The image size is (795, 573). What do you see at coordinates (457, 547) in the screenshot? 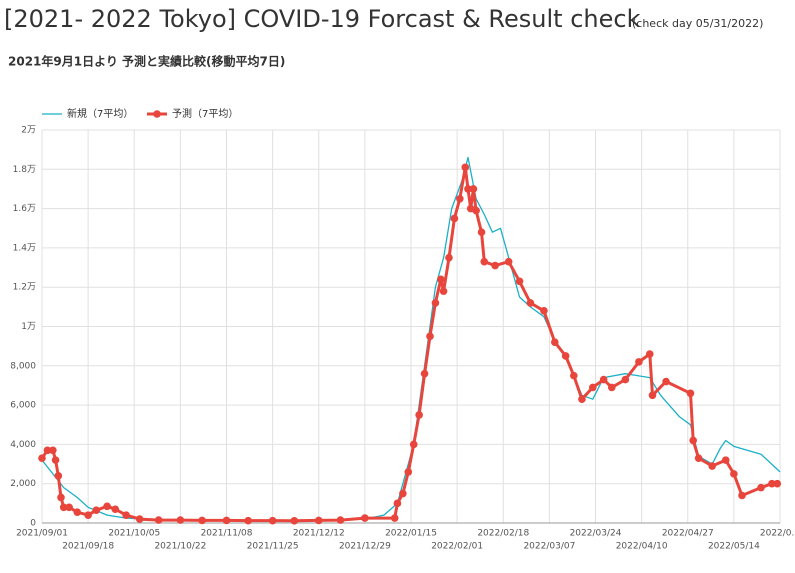
I see `x-tick-label: 2022/02/01` at bounding box center [457, 547].